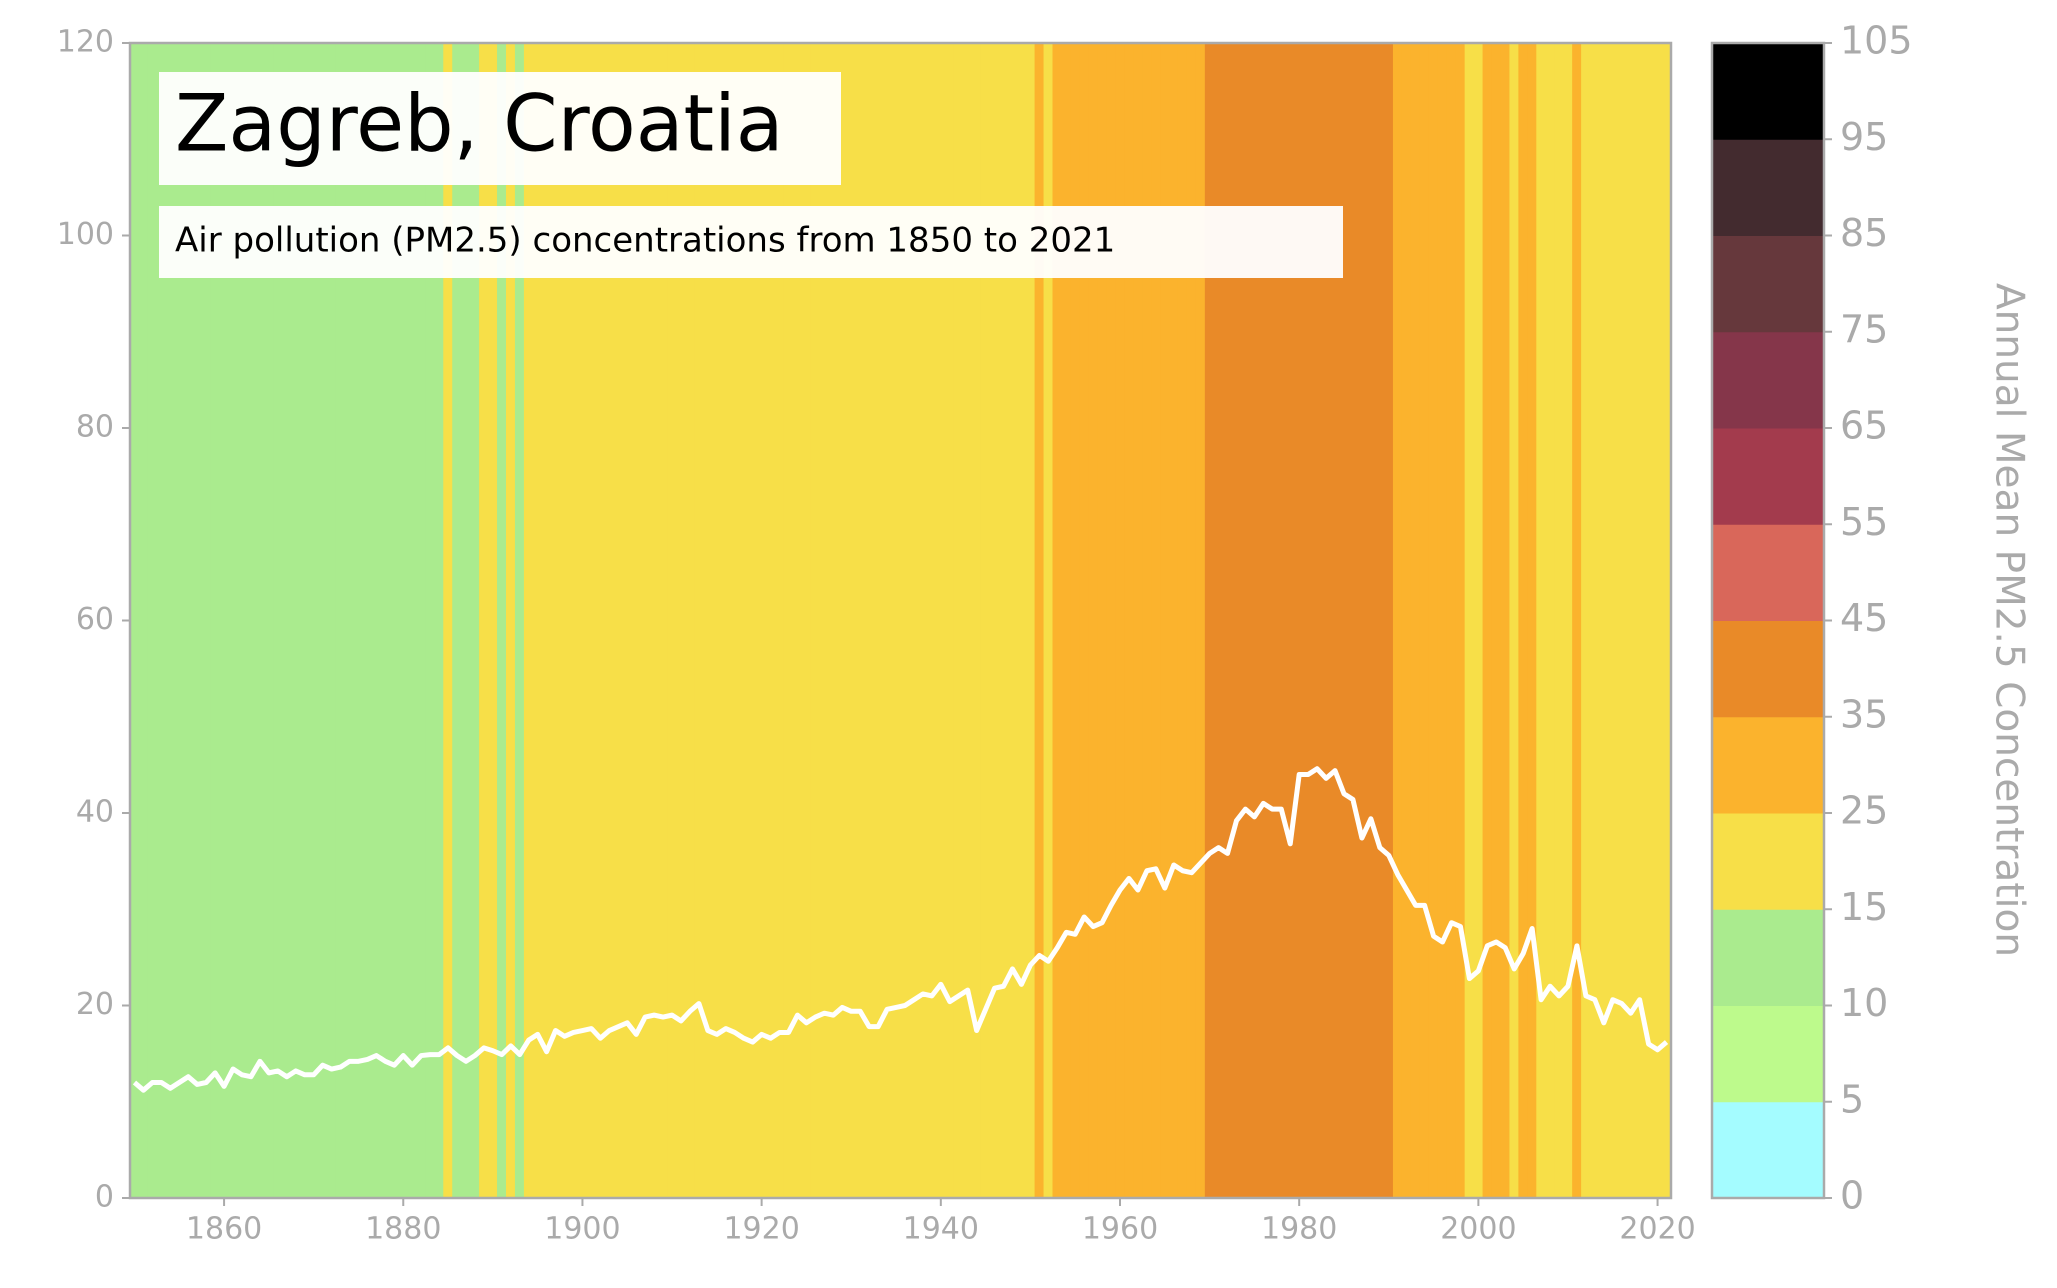  What do you see at coordinates (1852, 1099) in the screenshot?
I see `colorbar-tick-label: 5` at bounding box center [1852, 1099].